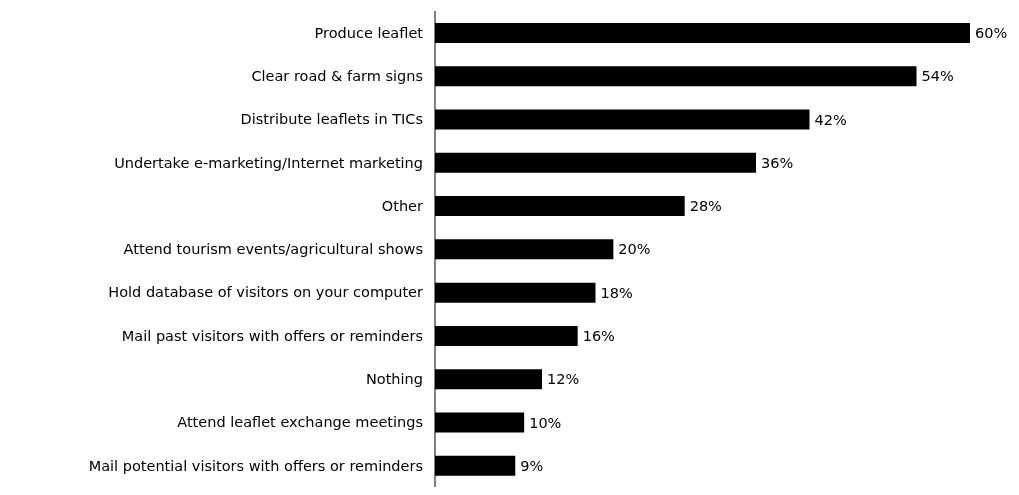 This screenshot has height=495, width=1019. What do you see at coordinates (266, 292) in the screenshot?
I see `y-tick-label: Hold database of visitors on your computer` at bounding box center [266, 292].